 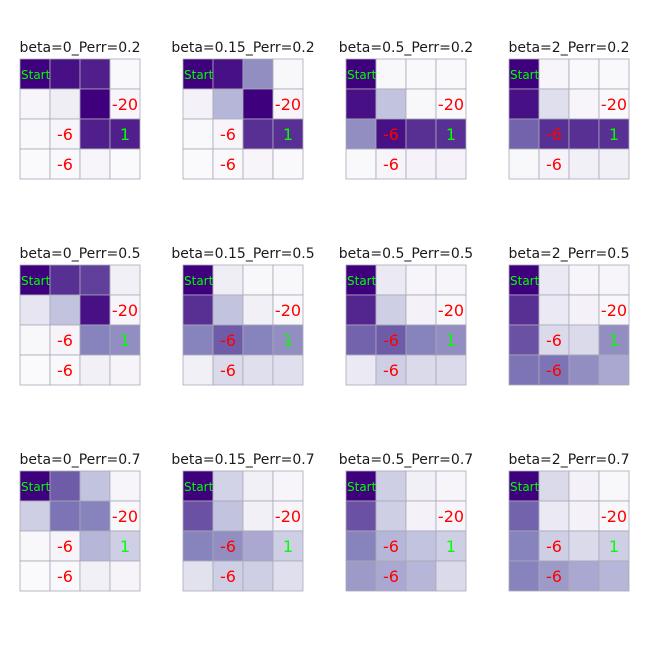 I want to click on panel-title: beta=2_Perr=0.5, so click(x=568, y=254).